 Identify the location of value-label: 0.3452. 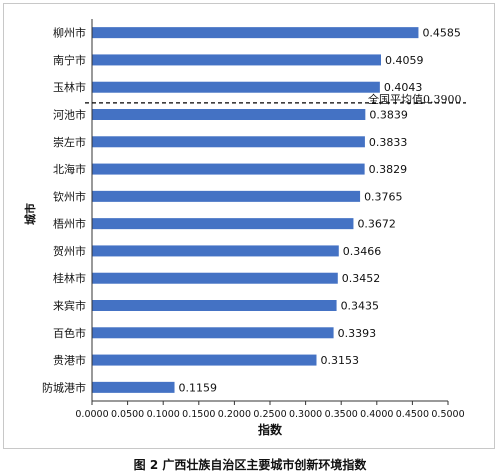
(361, 278).